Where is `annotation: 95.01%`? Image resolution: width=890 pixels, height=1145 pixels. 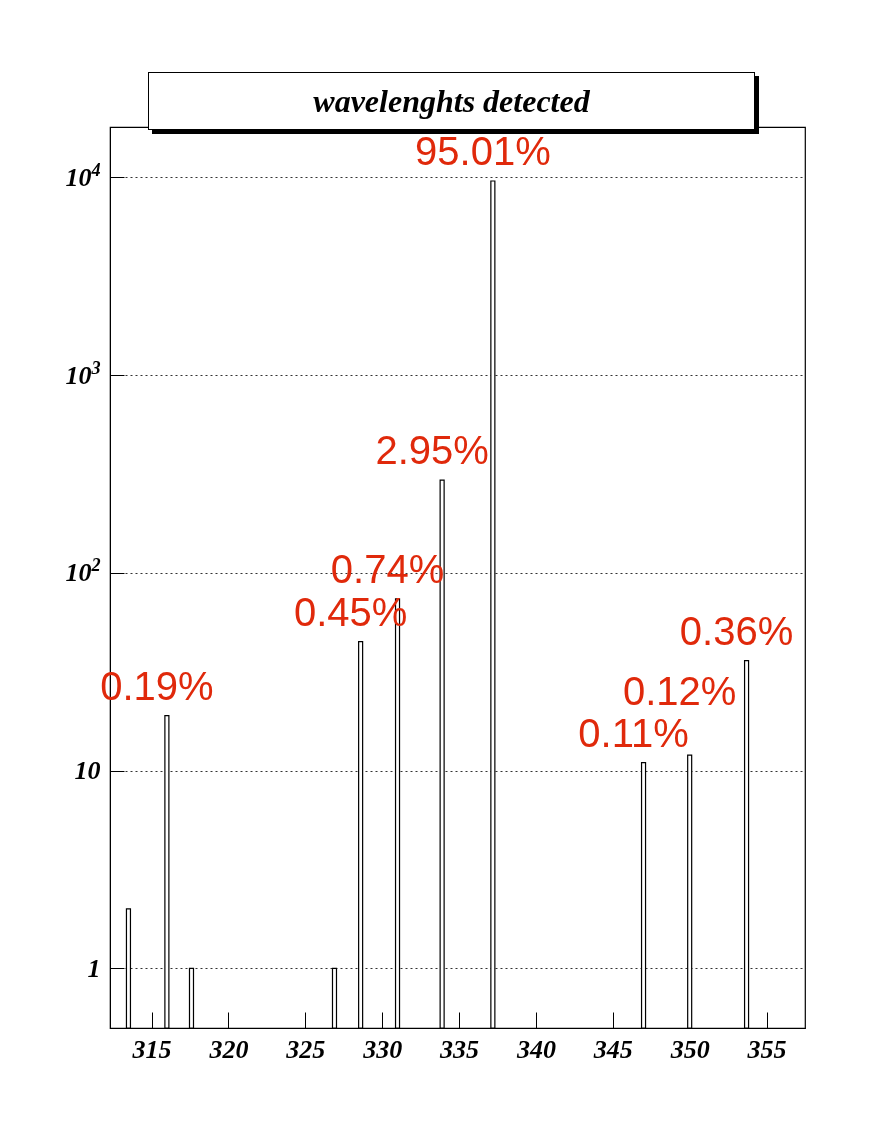
annotation: 95.01% is located at coordinates (483, 150).